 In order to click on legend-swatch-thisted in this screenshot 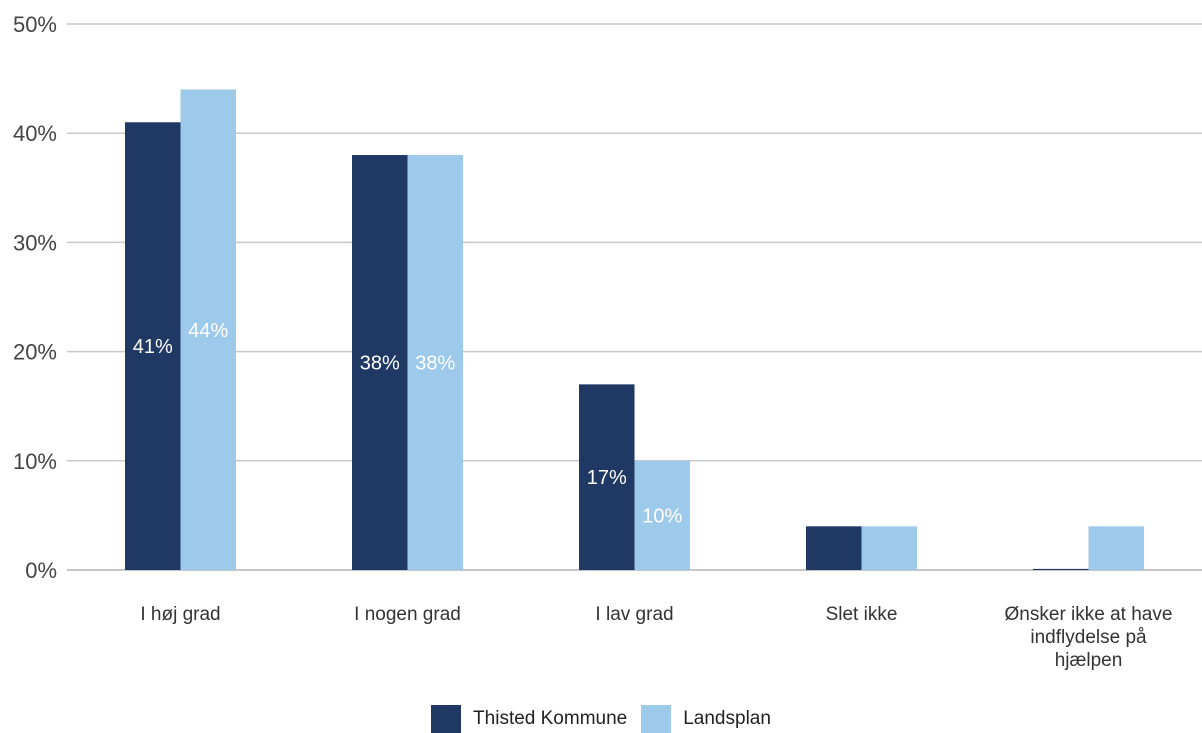, I will do `click(446, 719)`.